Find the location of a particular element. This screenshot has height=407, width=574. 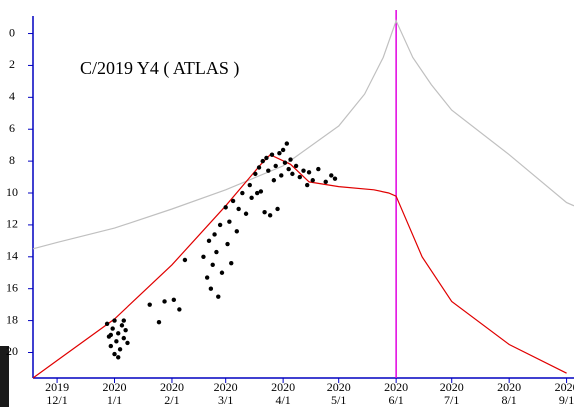

y-tick-label: 12 is located at coordinates (12, 224).